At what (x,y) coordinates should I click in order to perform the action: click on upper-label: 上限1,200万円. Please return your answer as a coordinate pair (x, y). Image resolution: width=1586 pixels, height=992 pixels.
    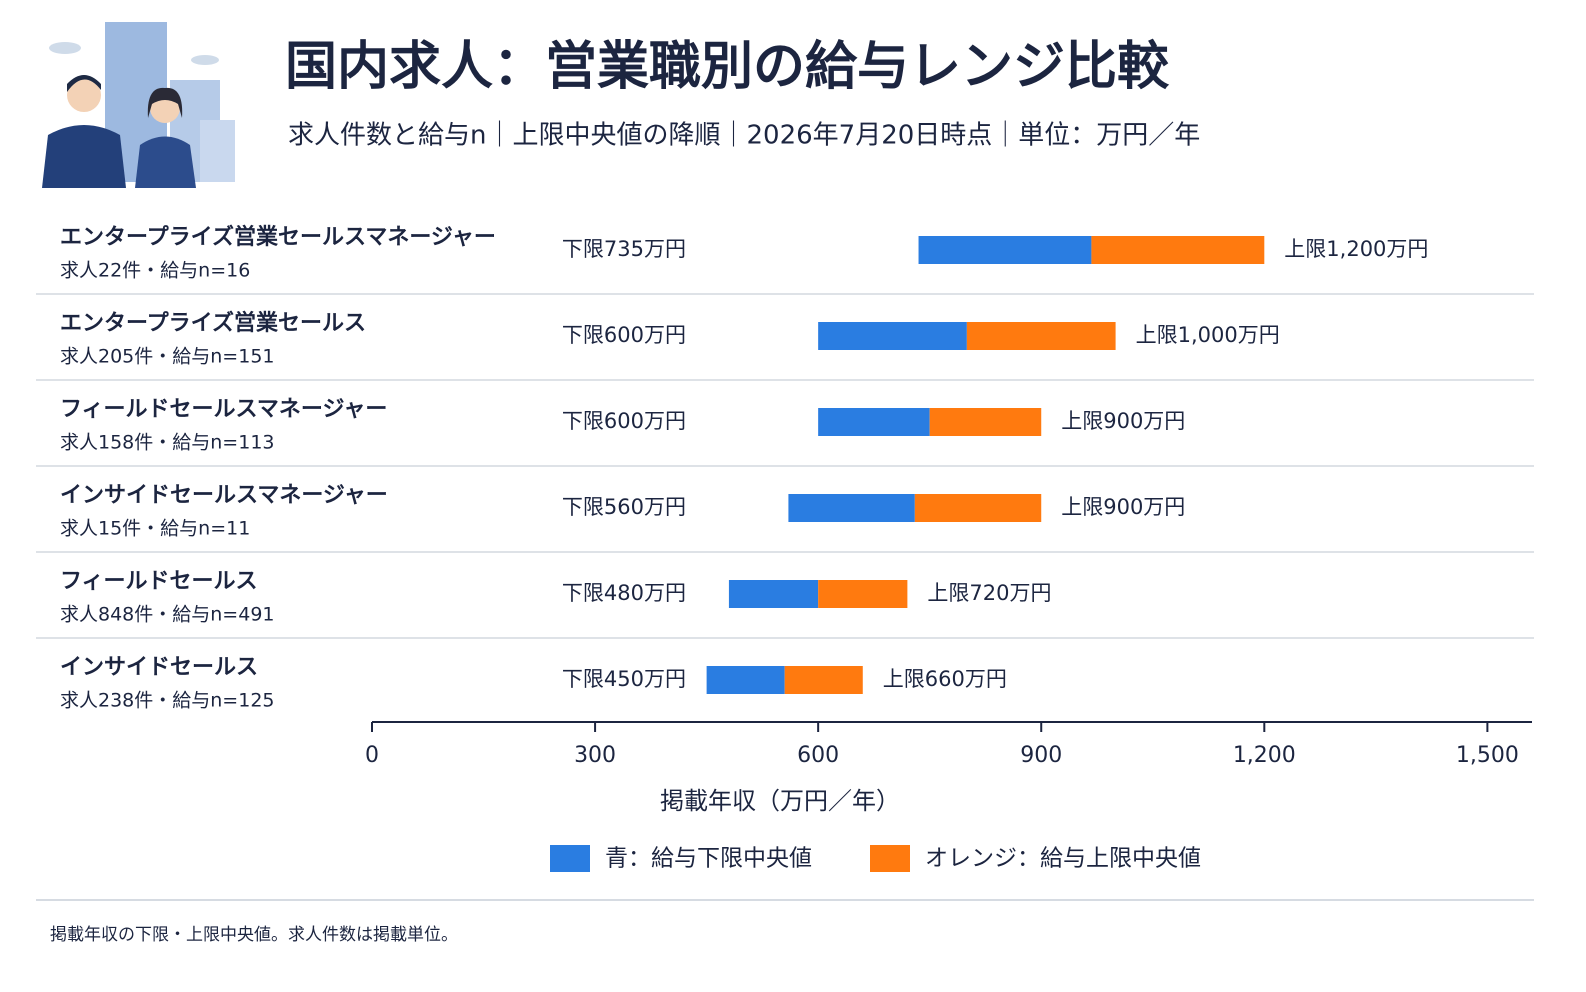
    Looking at the image, I should click on (1356, 249).